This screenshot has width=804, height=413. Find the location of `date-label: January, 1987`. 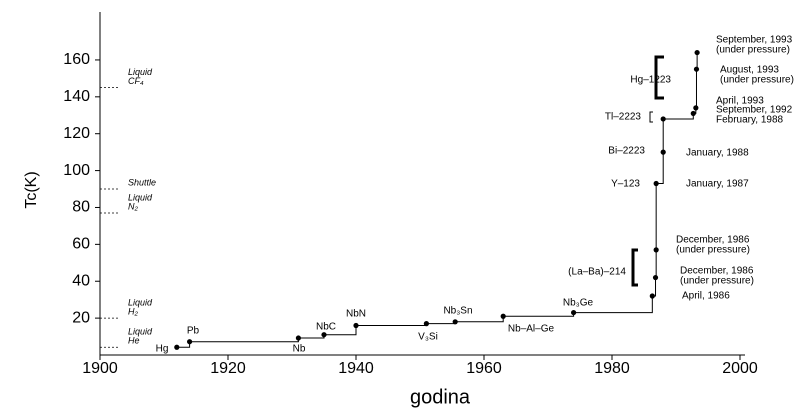

date-label: January, 1987 is located at coordinates (717, 184).